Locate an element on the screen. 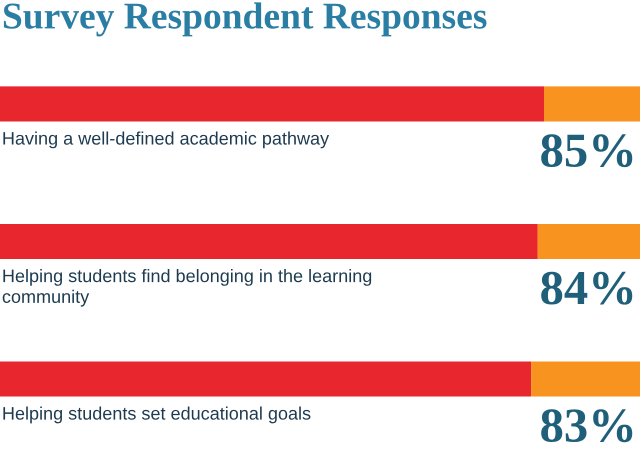 This screenshot has width=640, height=467. y-tick-label: Helping students find belonging in the learning community is located at coordinates (187, 287).